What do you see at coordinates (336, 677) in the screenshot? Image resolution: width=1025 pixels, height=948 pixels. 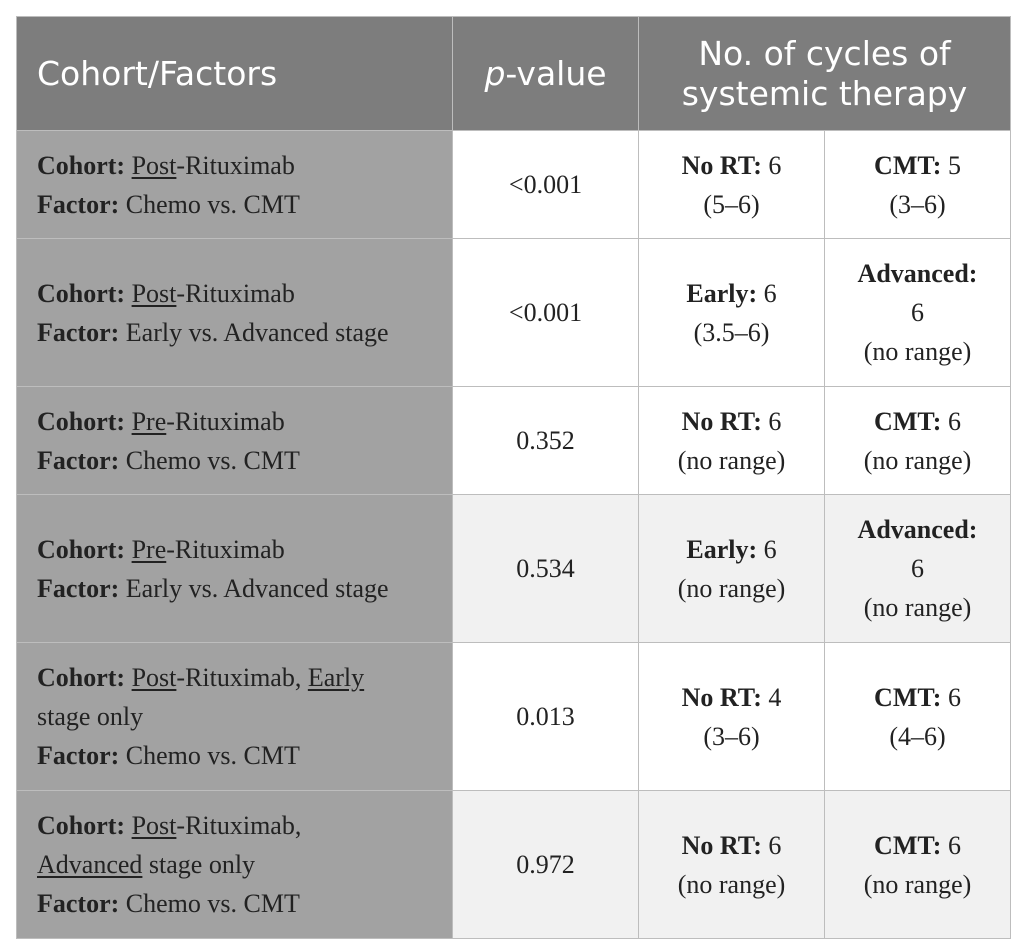 I see `cohort-underlined-stage: Early` at bounding box center [336, 677].